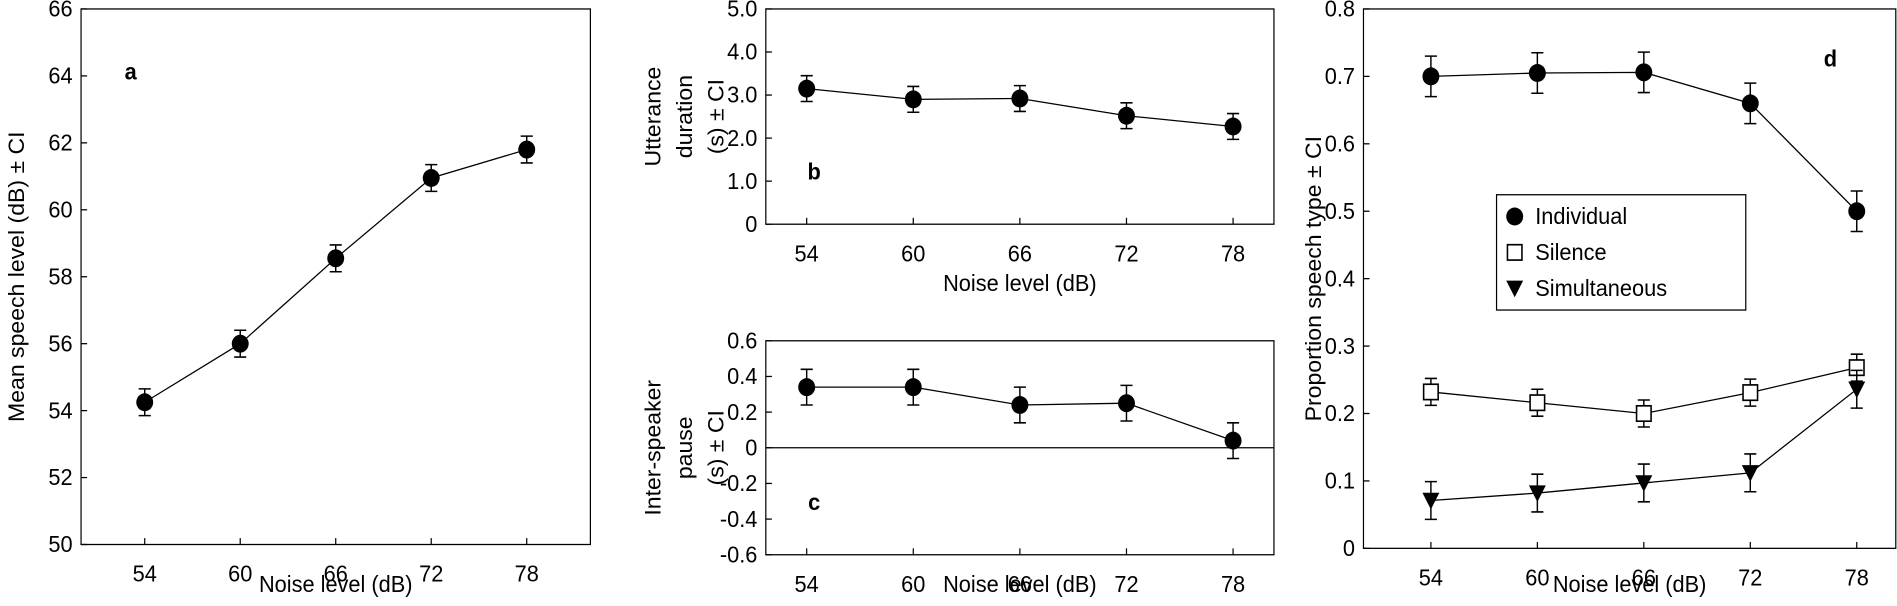  I want to click on y-tick-label: 50, so click(60, 545).